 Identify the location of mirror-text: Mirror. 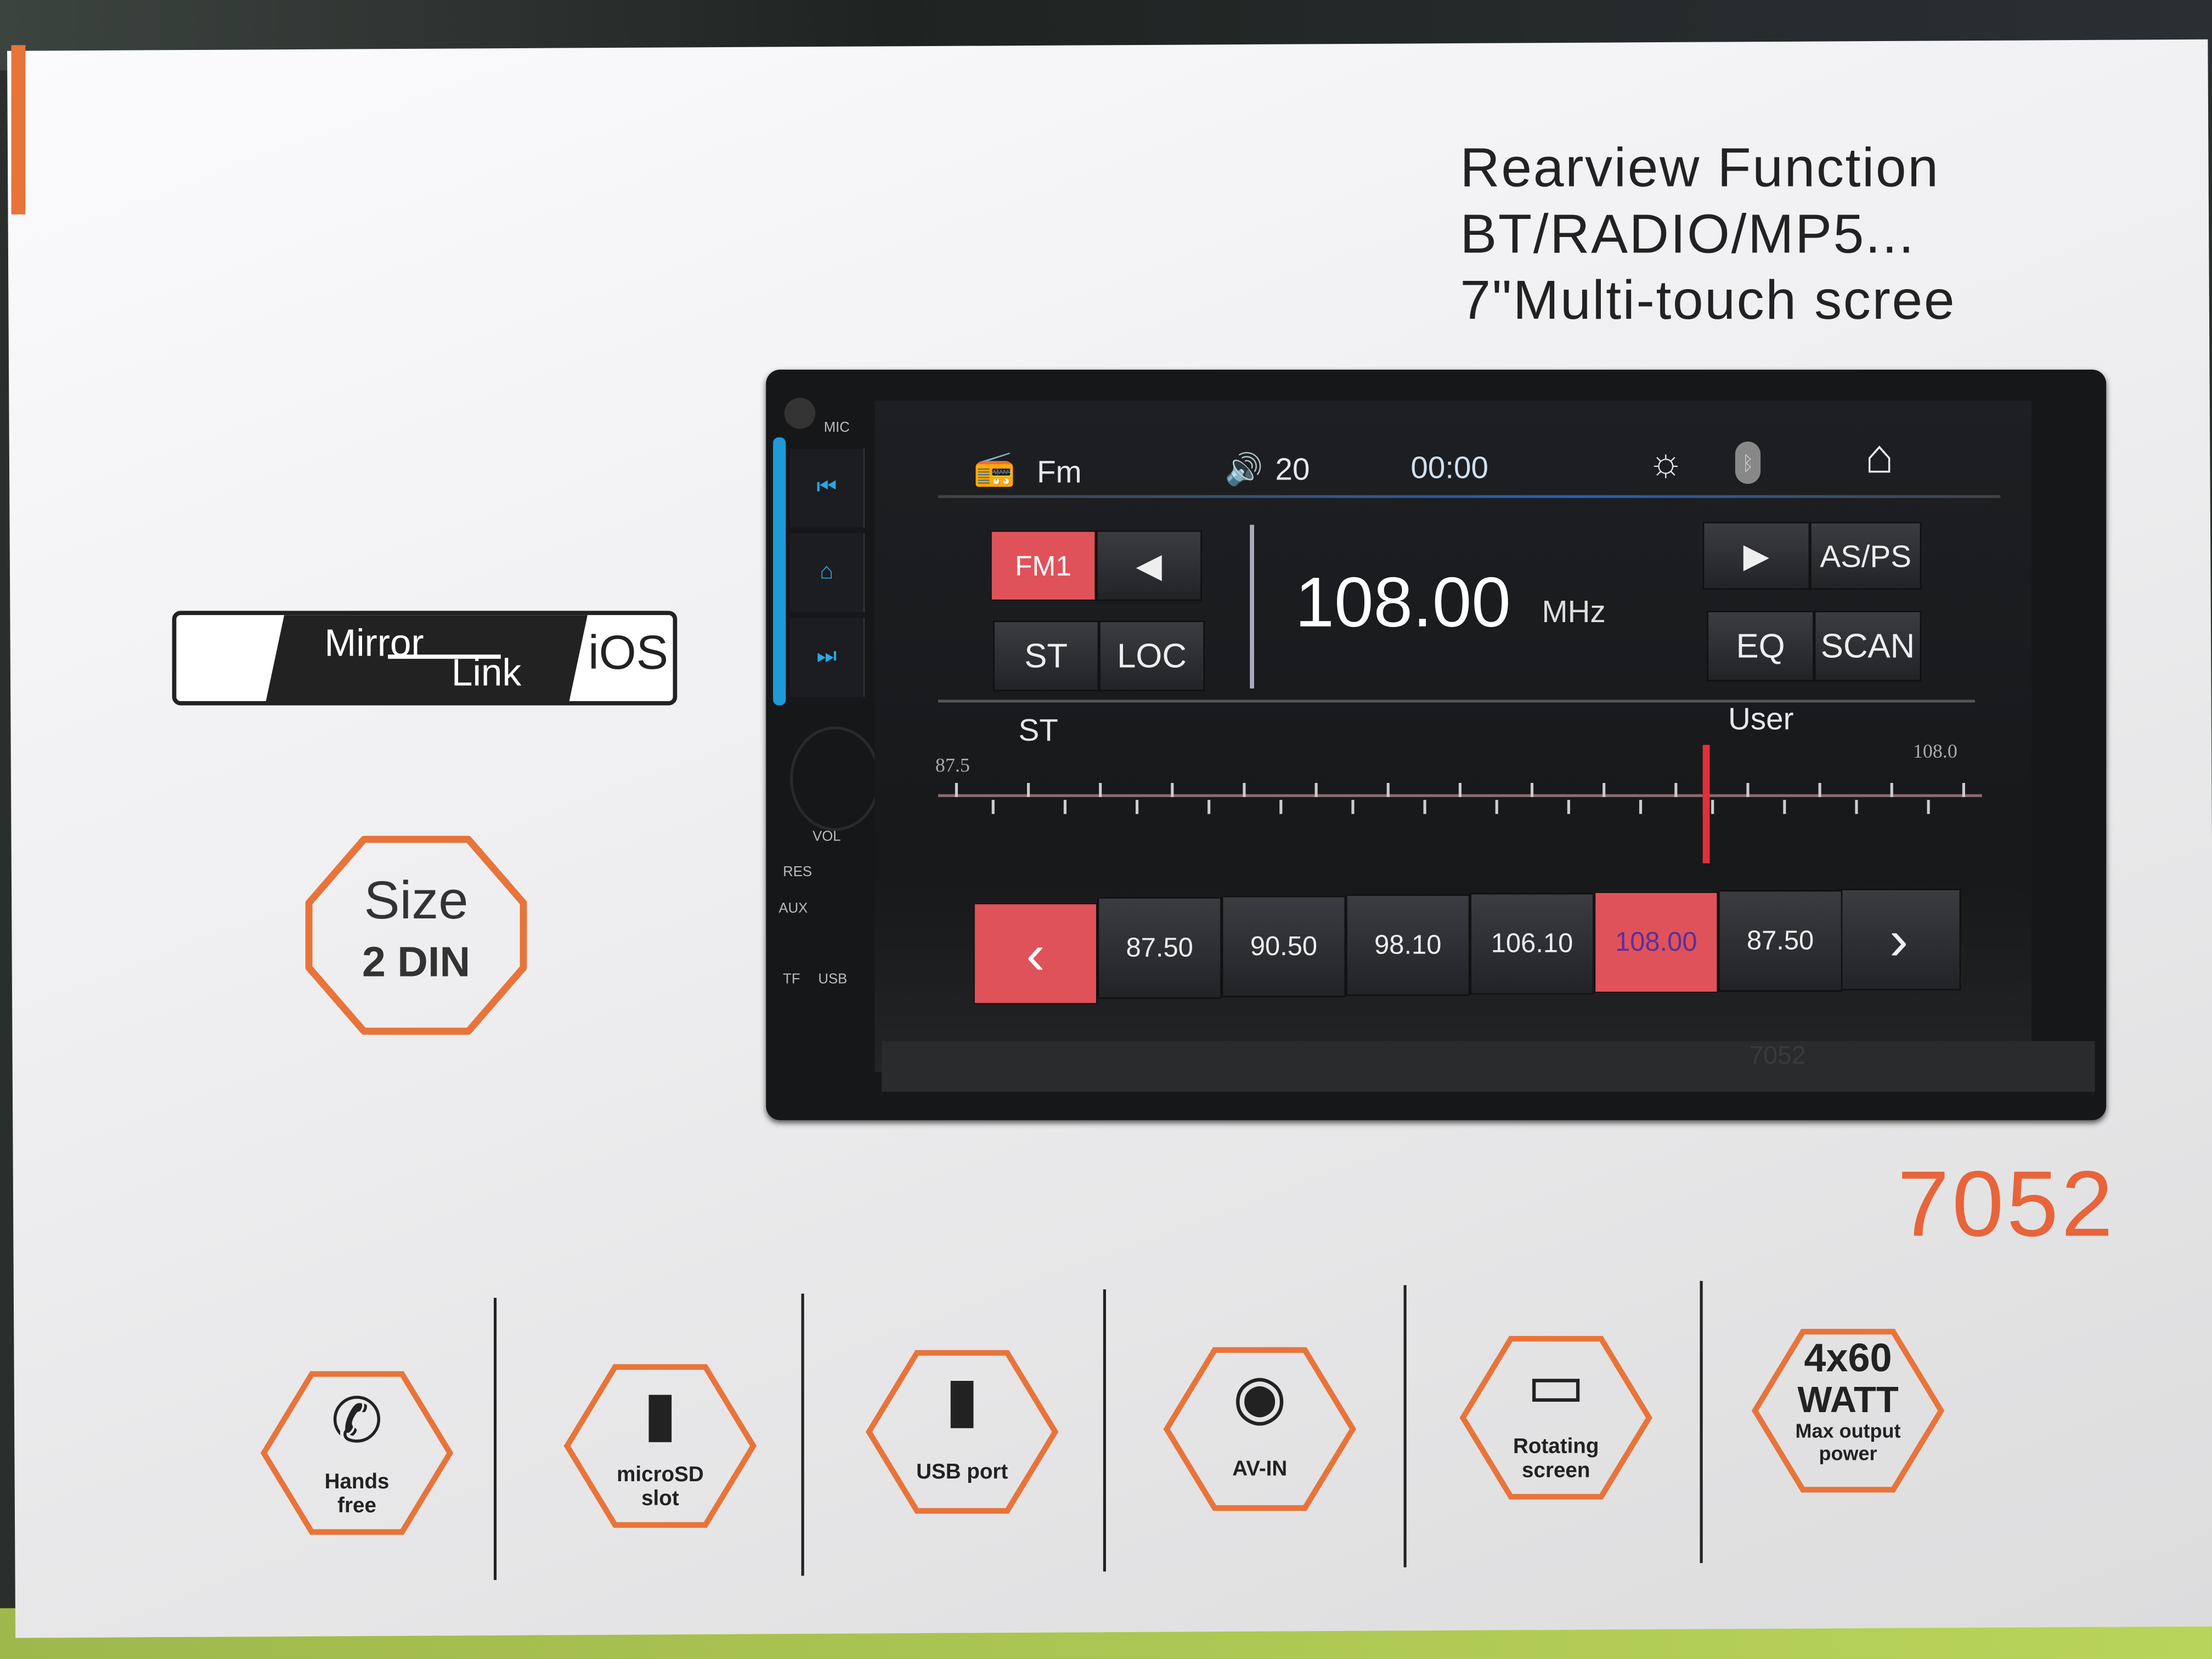
(374, 644).